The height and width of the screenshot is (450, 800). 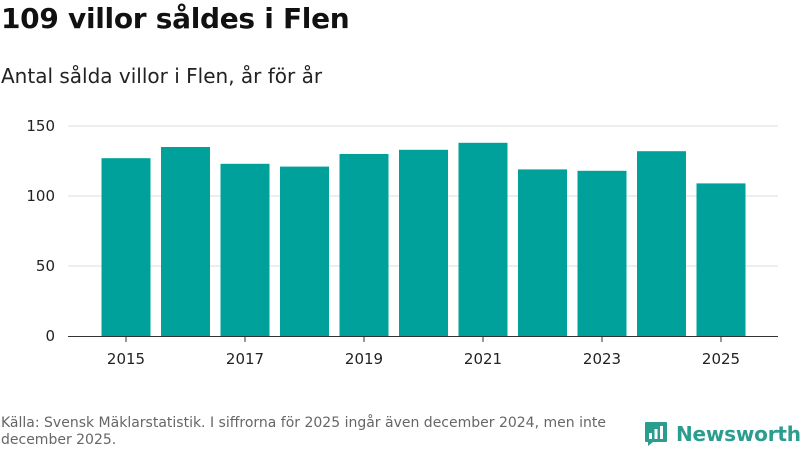 I want to click on x-tick-label-2017: 2017, so click(x=245, y=359).